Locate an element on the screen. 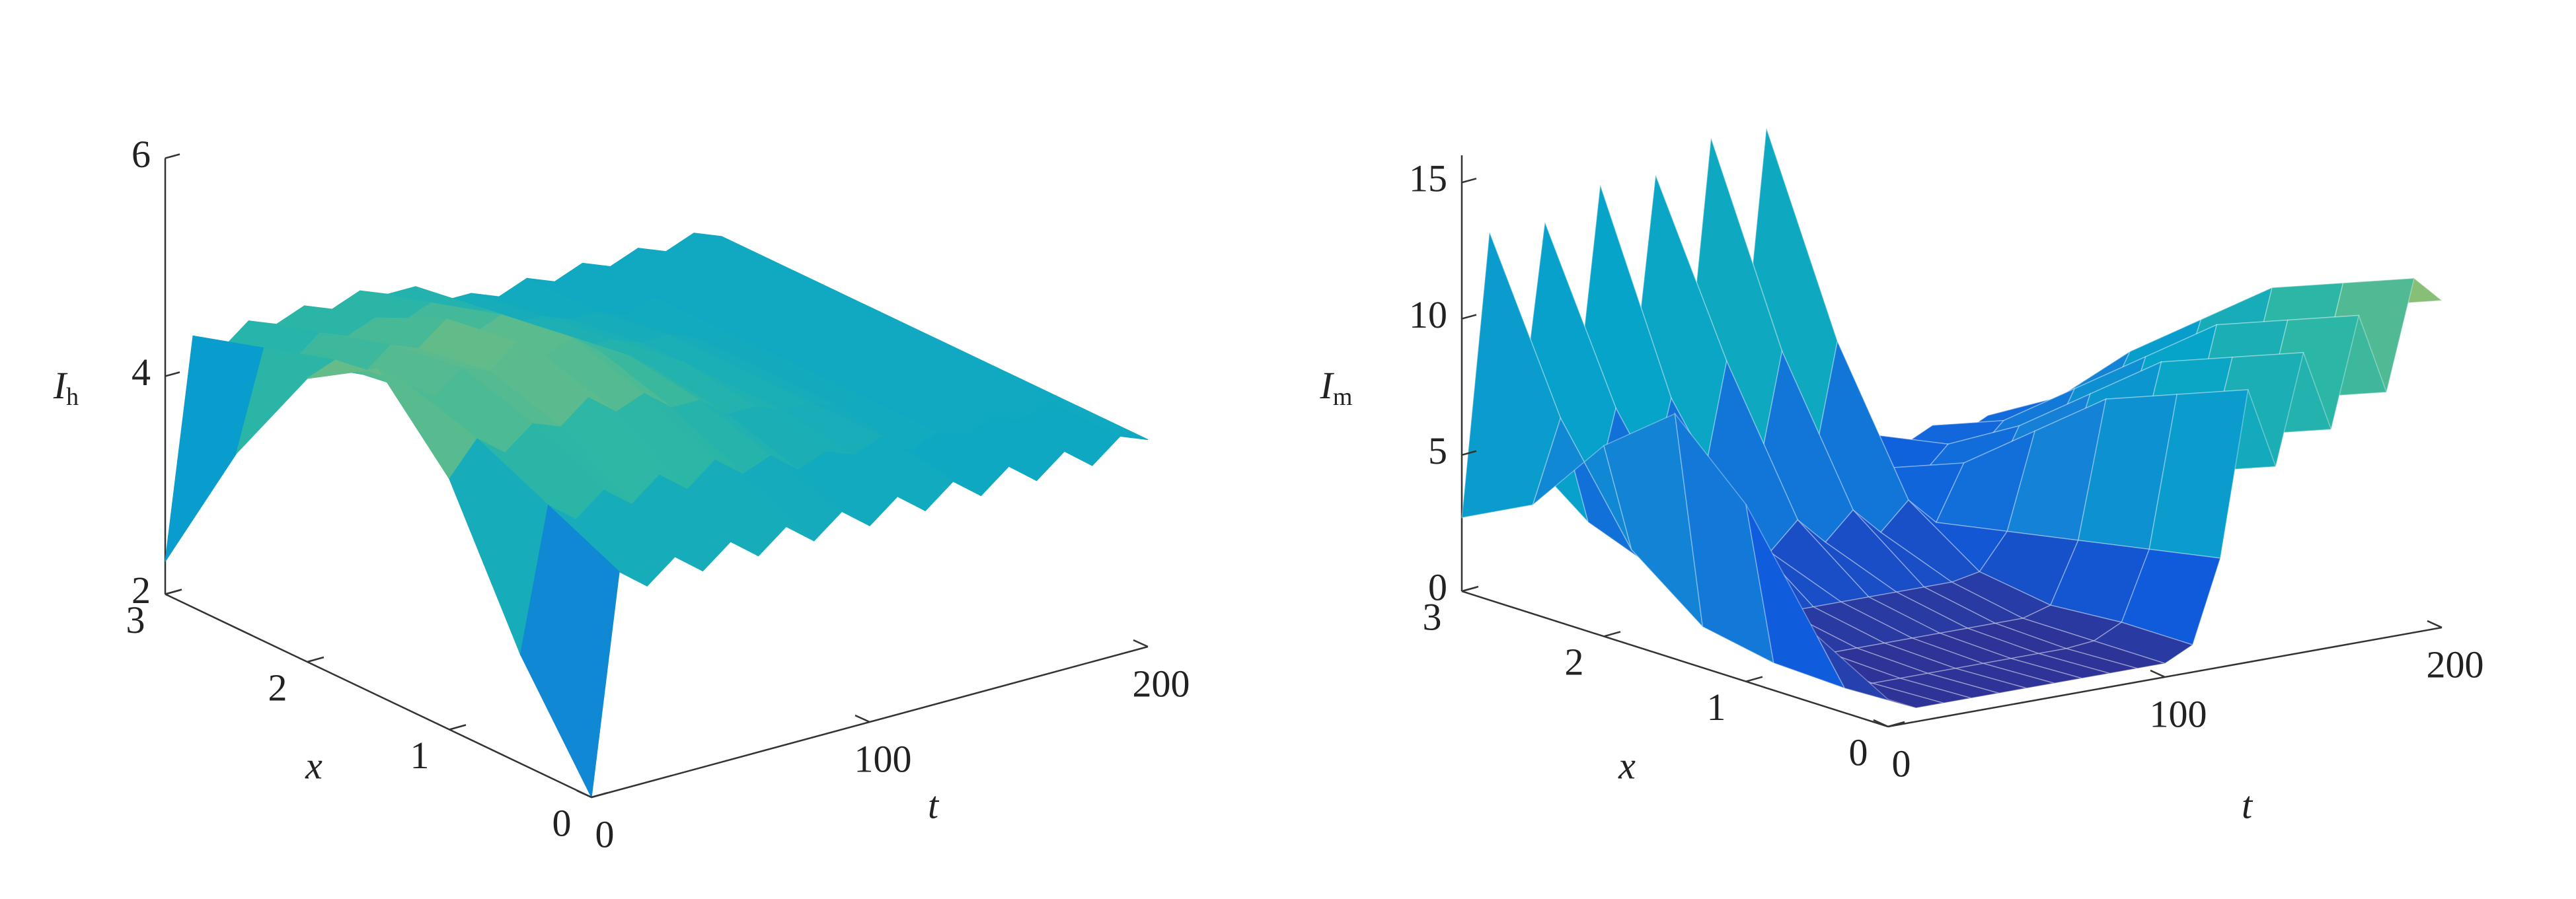  z-tick-label: 10 is located at coordinates (1428, 314).